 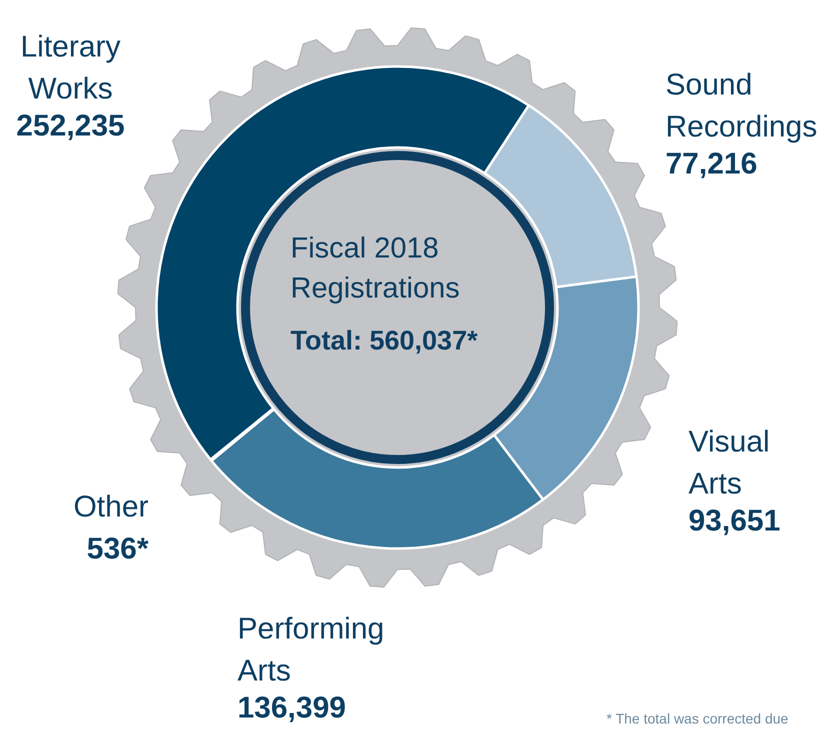 I want to click on data-label: 252,235, so click(x=70, y=126).